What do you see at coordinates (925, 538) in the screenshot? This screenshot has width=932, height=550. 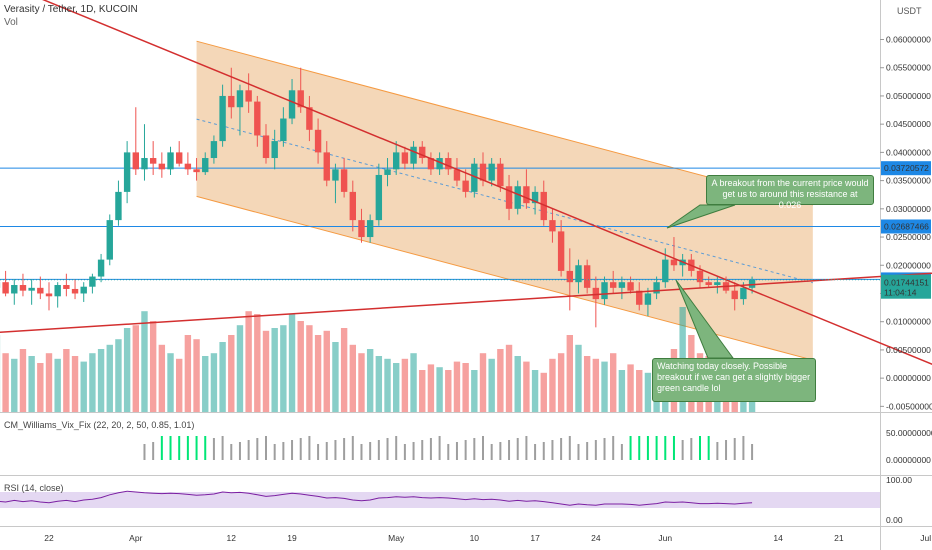 I see `time-axis-label: Jul` at bounding box center [925, 538].